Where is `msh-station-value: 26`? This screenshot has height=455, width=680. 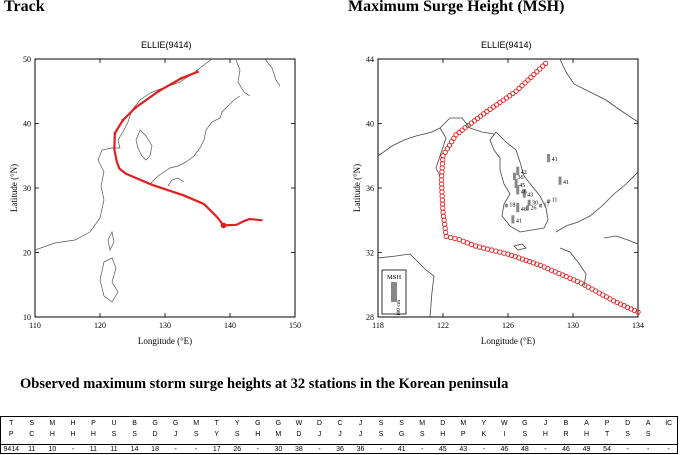 msh-station-value: 26 is located at coordinates (534, 209).